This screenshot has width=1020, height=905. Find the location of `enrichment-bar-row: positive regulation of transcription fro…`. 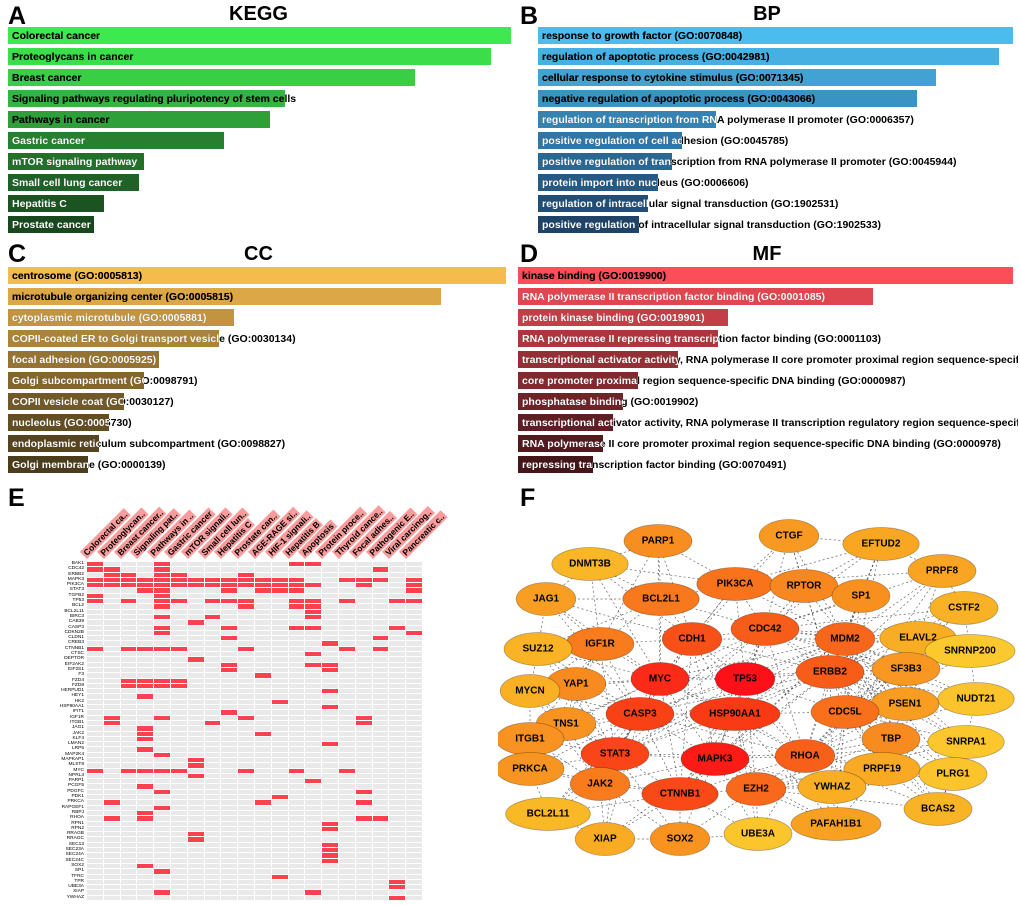

enrichment-bar-row: positive regulation of transcription fro… is located at coordinates (778, 161).